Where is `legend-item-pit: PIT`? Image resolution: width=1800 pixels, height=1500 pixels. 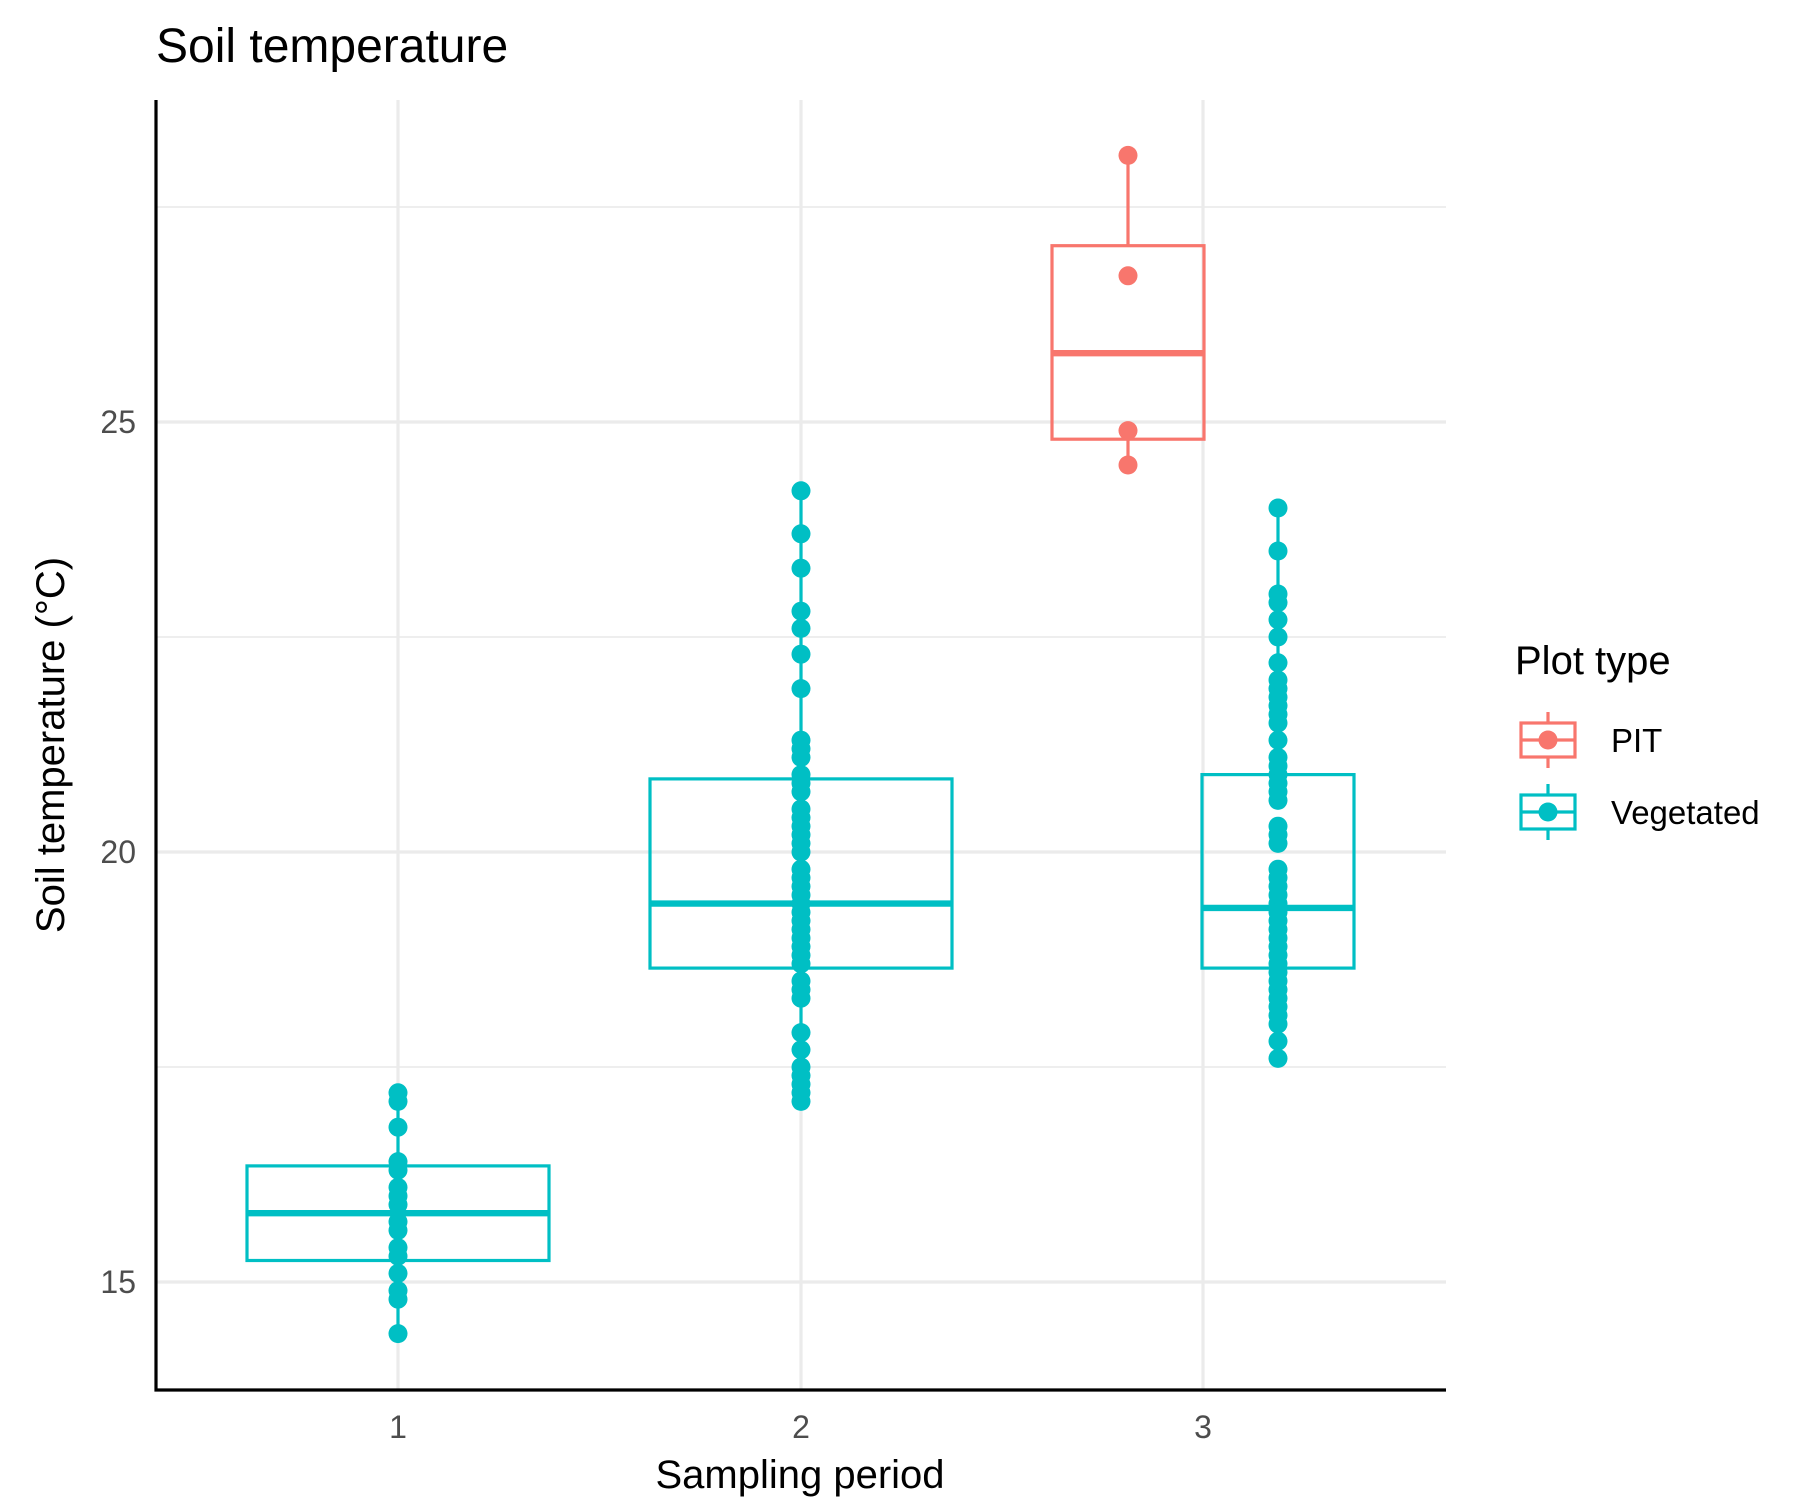
legend-item-pit: PIT is located at coordinates (1590, 740).